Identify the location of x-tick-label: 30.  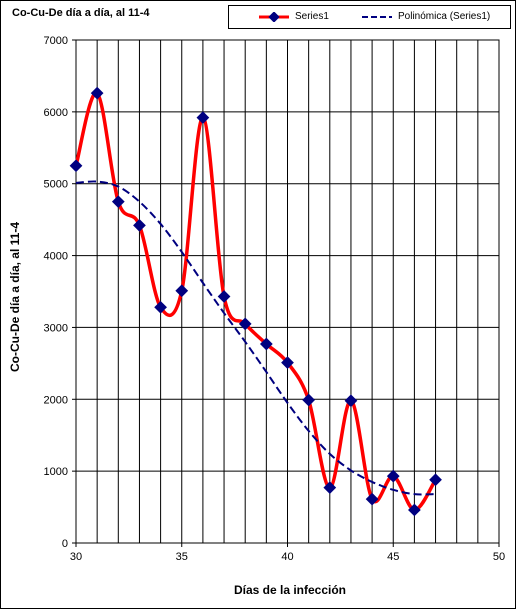
(76, 557).